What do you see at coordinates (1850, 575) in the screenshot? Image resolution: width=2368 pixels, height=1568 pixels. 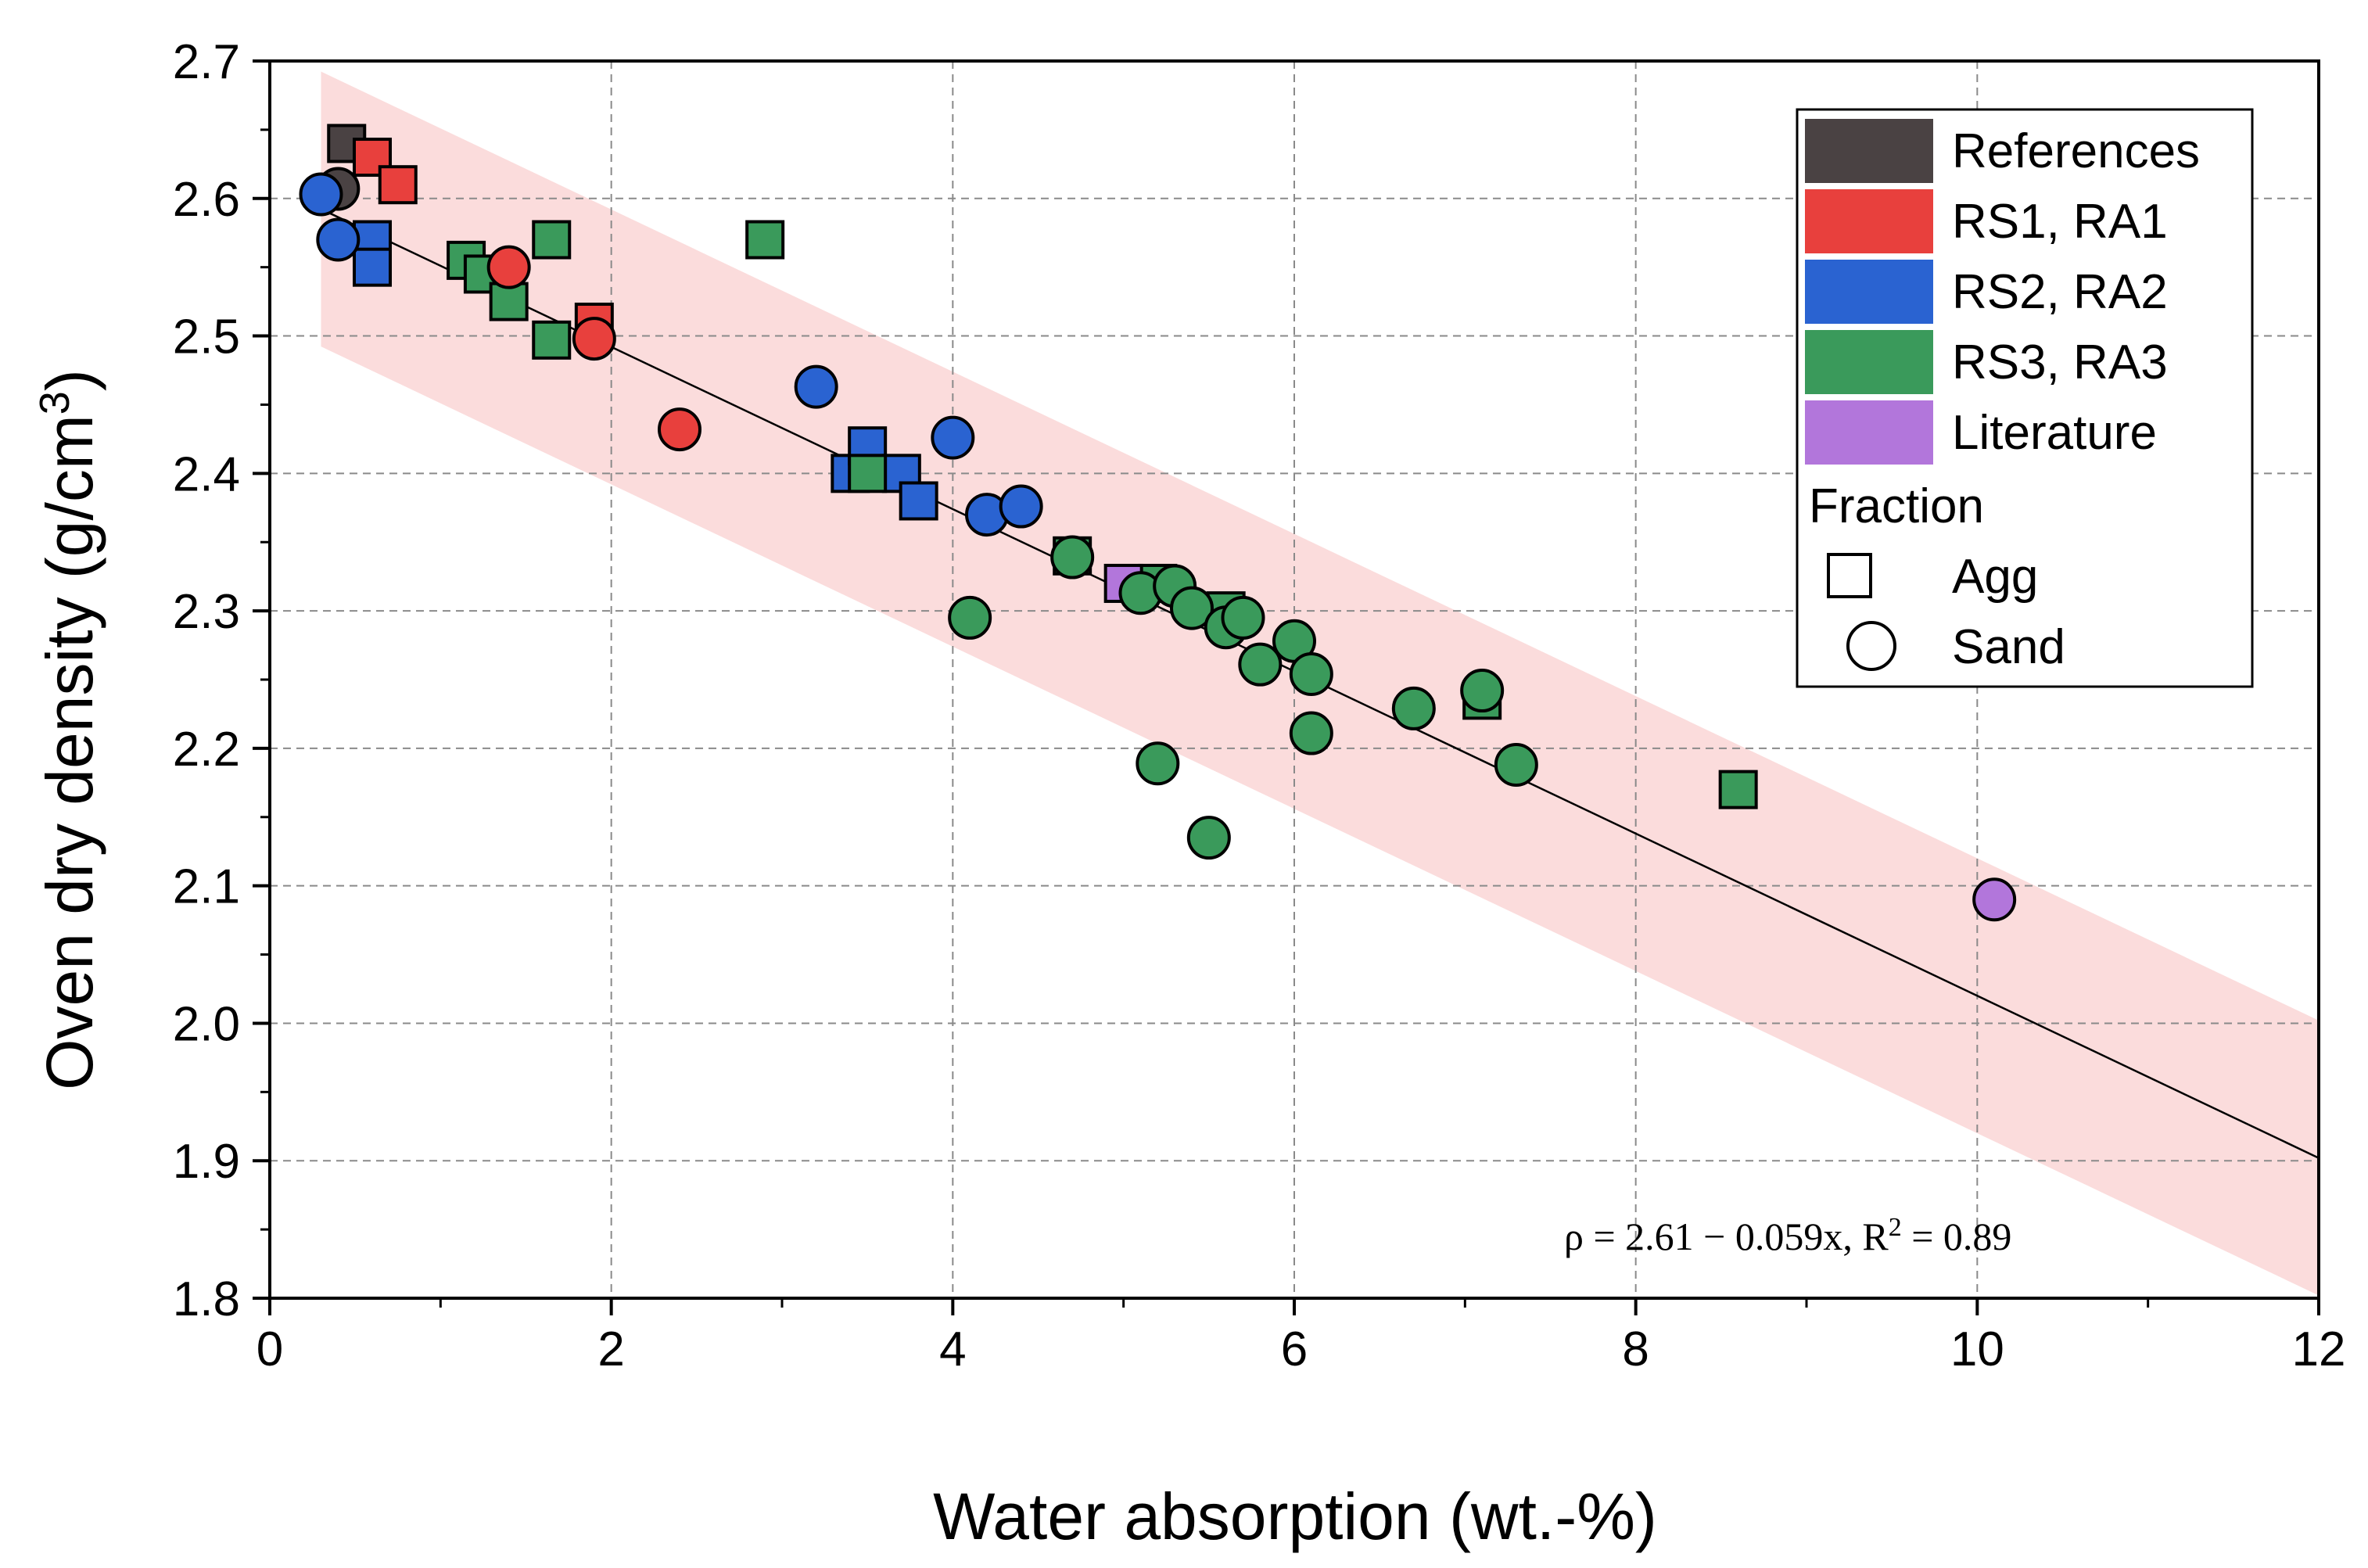 I see `legend-marker-square` at bounding box center [1850, 575].